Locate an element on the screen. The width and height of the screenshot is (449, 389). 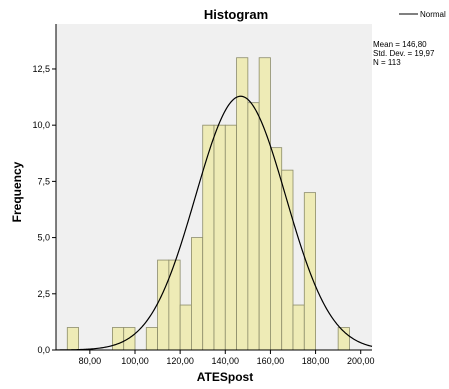
y-tick-label: 7,5 is located at coordinates (43, 181).